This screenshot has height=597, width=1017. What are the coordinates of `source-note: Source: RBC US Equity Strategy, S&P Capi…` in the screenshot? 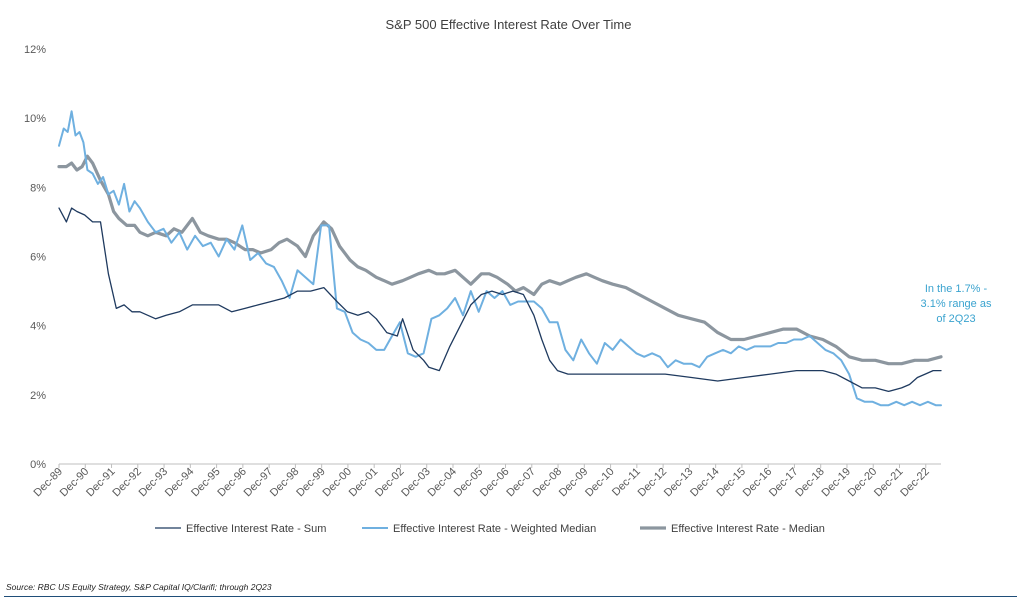 It's located at (139, 587).